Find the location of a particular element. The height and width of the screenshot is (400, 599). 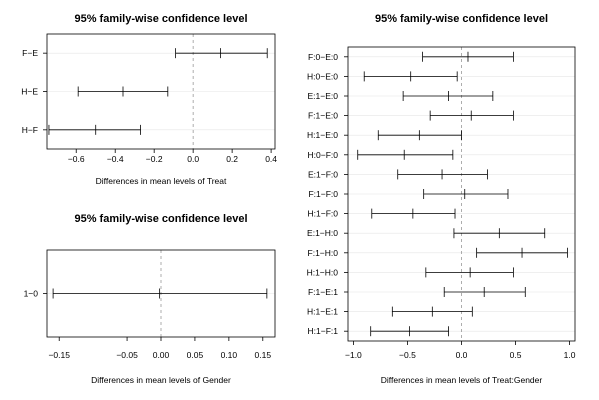

y-tick-label: H:0−E:0 is located at coordinates (322, 76).